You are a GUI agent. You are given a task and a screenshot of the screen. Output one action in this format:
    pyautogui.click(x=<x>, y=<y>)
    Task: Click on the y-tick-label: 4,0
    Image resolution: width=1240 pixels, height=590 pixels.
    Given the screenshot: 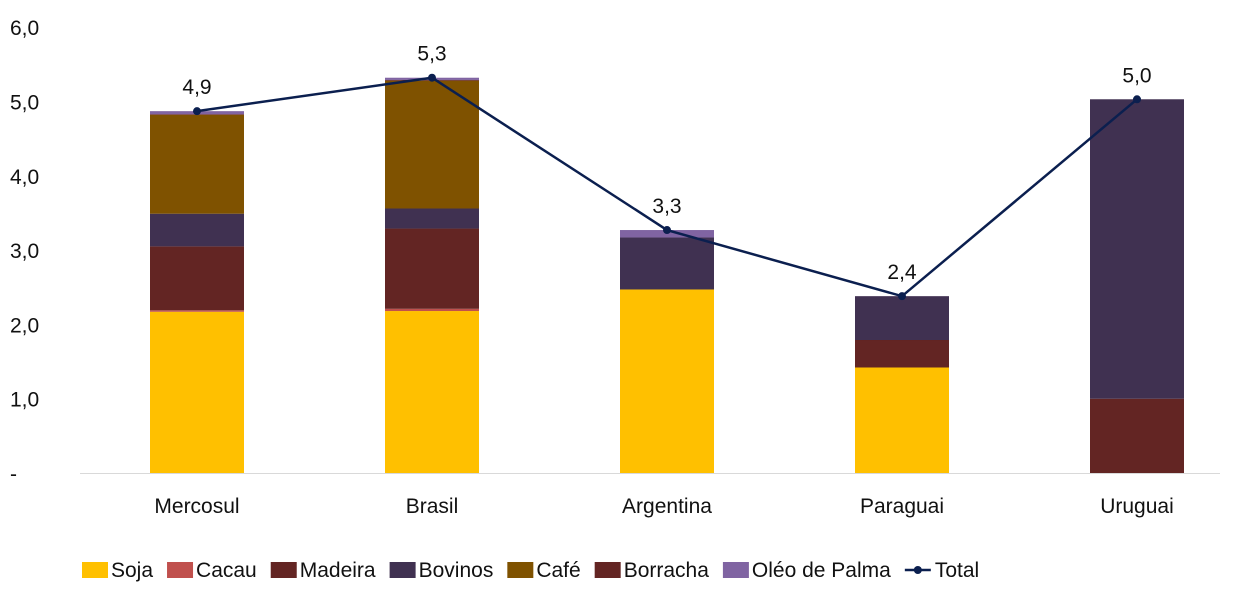 What is the action you would take?
    pyautogui.click(x=24, y=177)
    